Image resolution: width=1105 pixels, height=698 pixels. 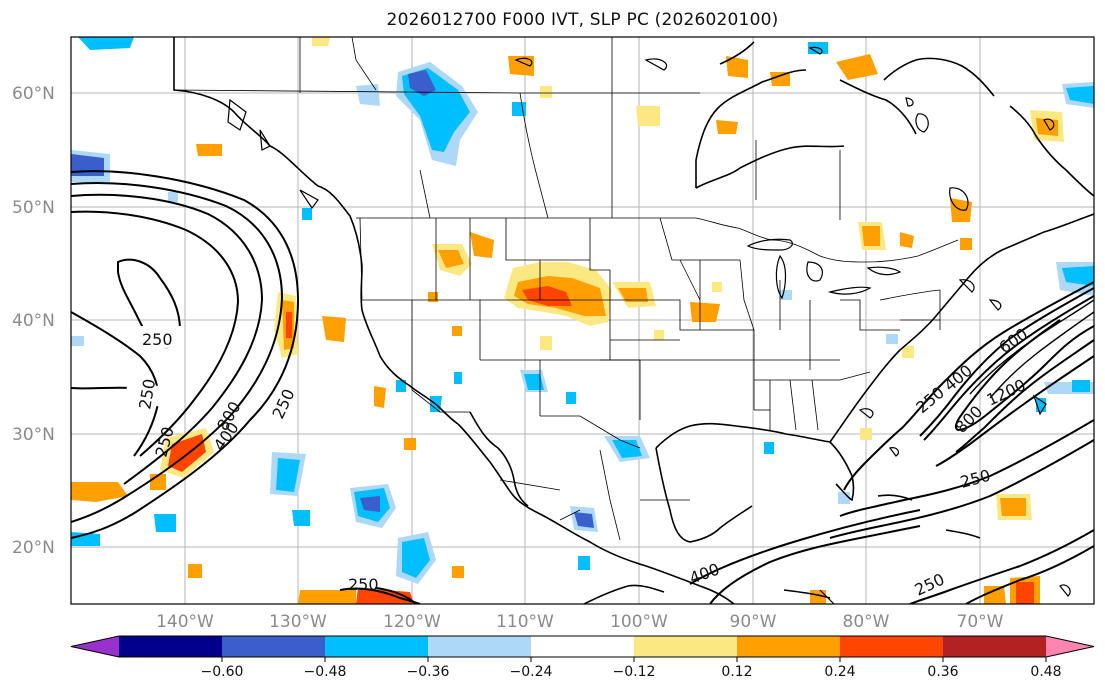 What do you see at coordinates (1070, 646) in the screenshot?
I see `colorbar-extend-max` at bounding box center [1070, 646].